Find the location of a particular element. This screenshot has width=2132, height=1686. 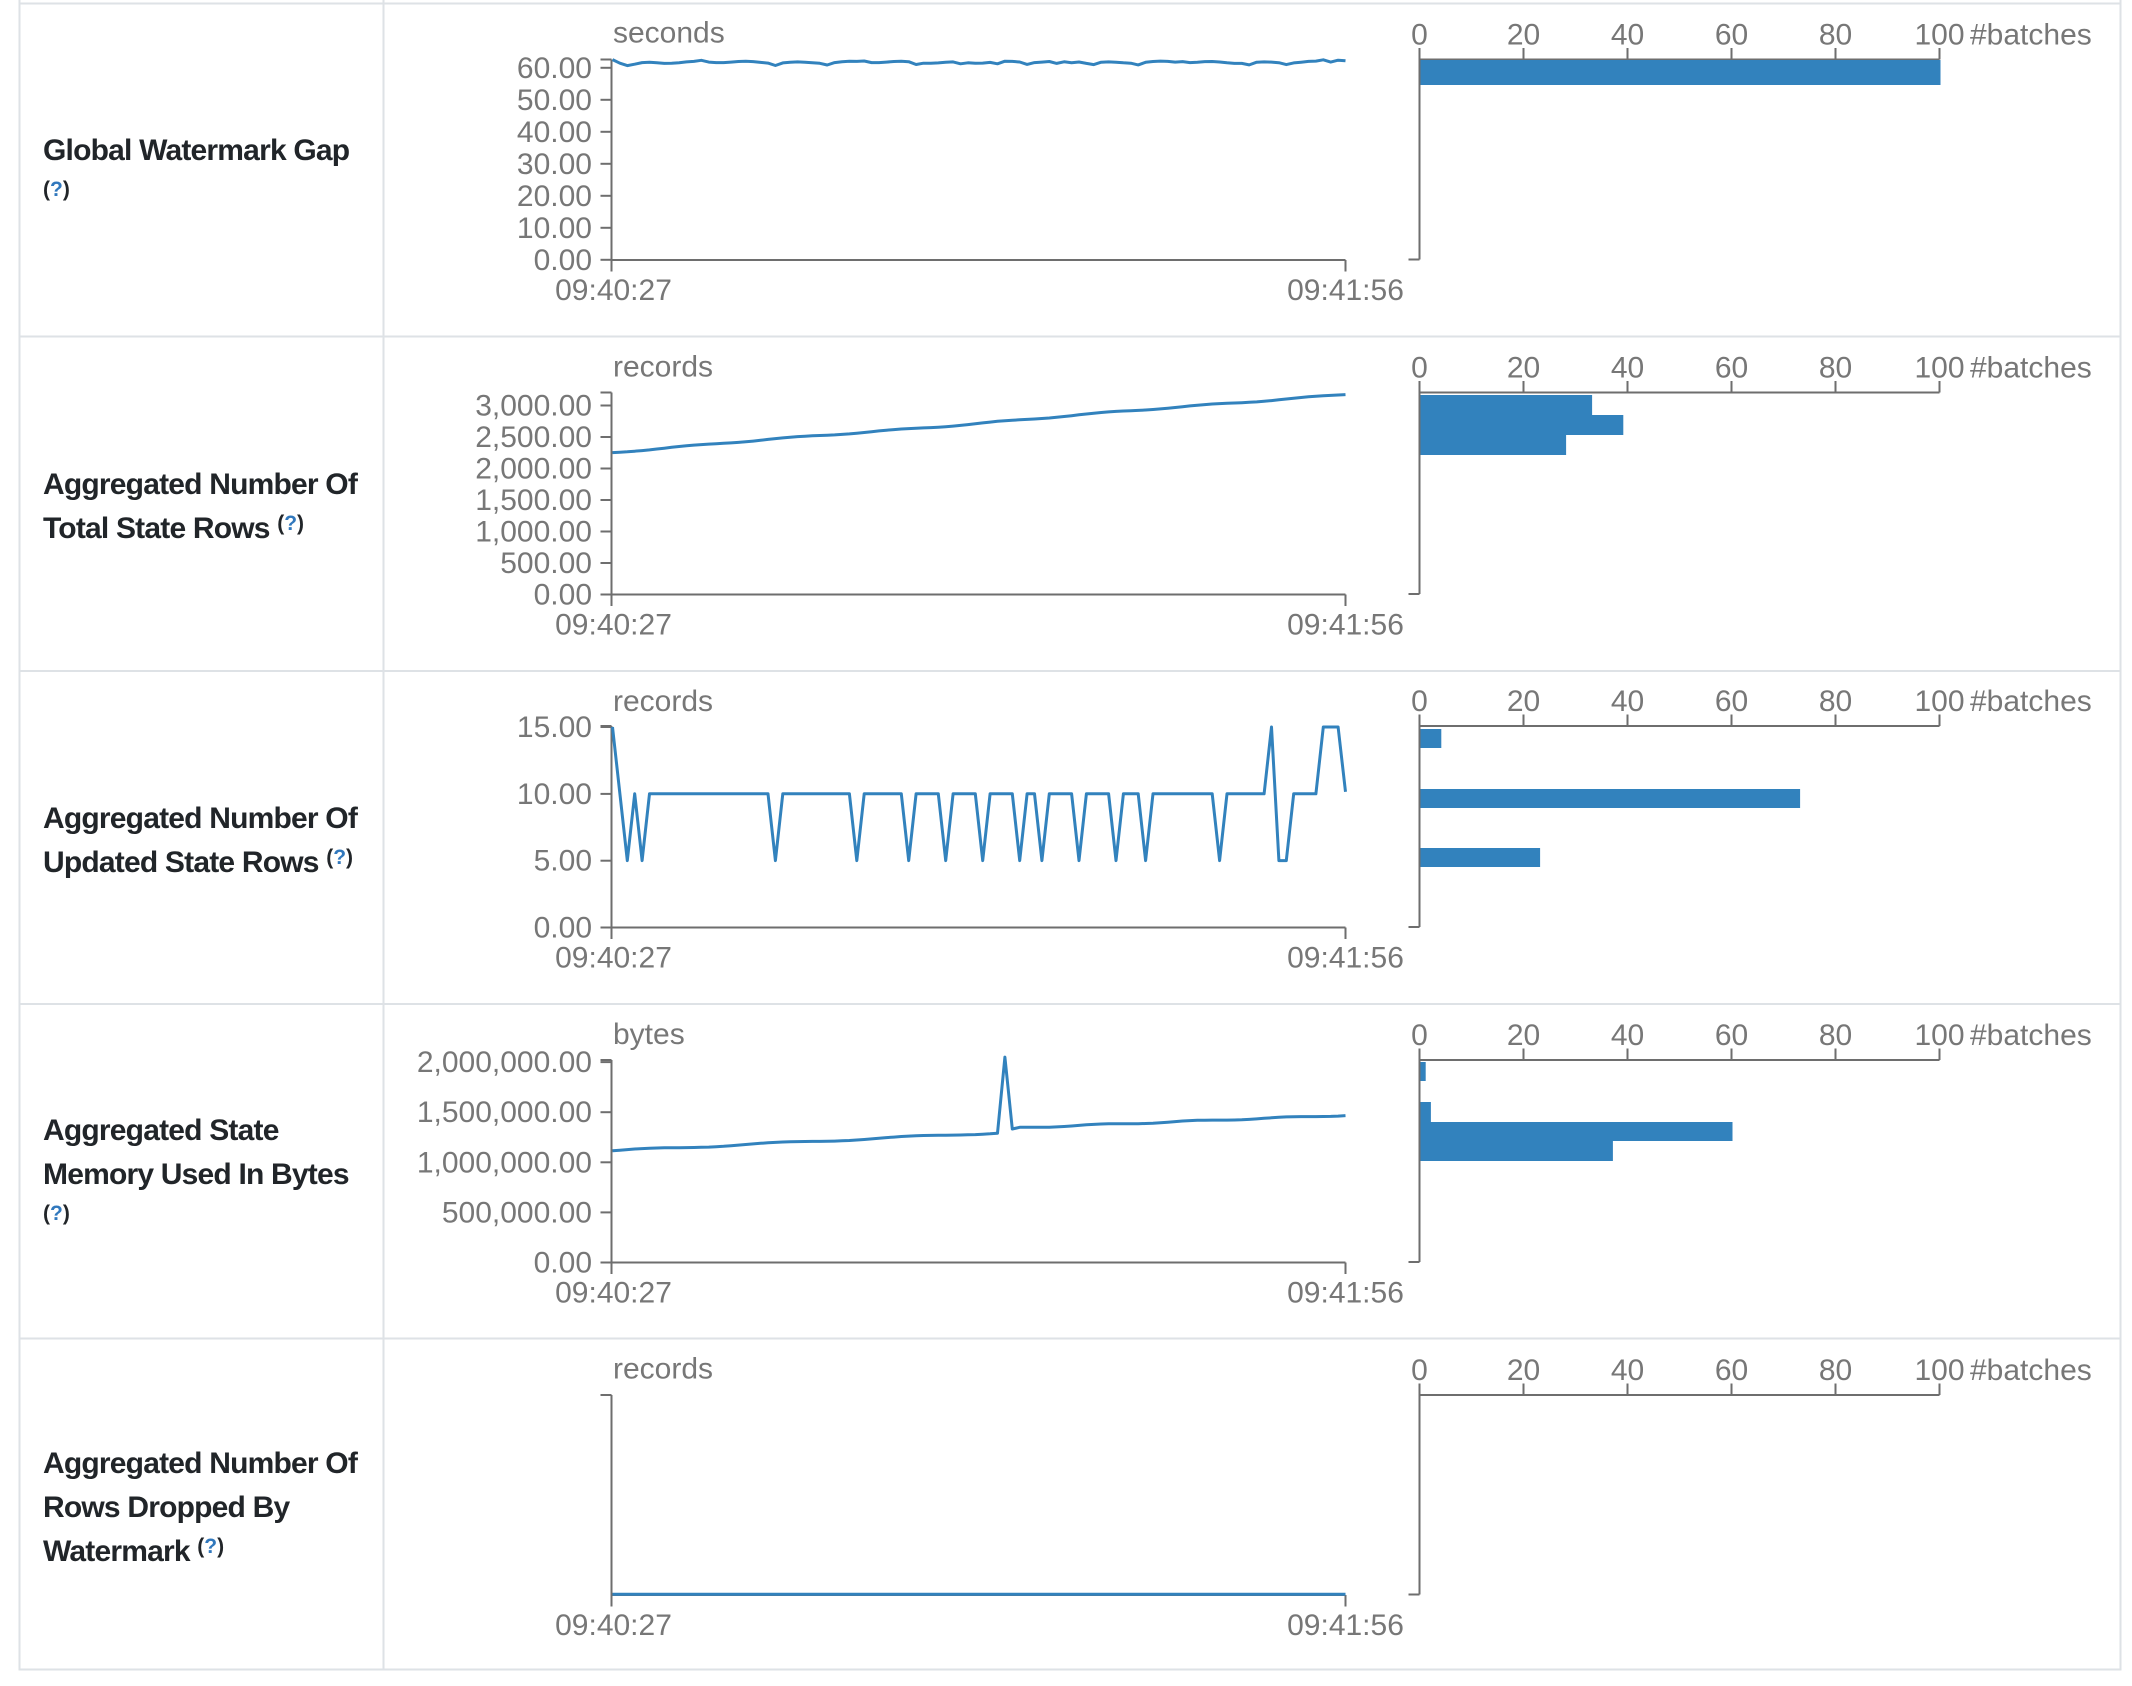

svg-text: 500,000.00 is located at coordinates (517, 1212).